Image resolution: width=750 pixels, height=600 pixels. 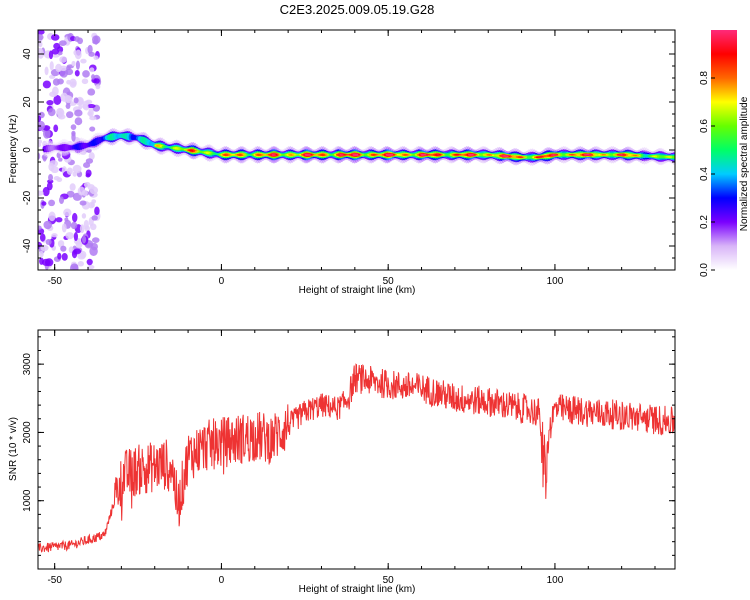 I want to click on y-tick-label: -20, so click(x=27, y=197).